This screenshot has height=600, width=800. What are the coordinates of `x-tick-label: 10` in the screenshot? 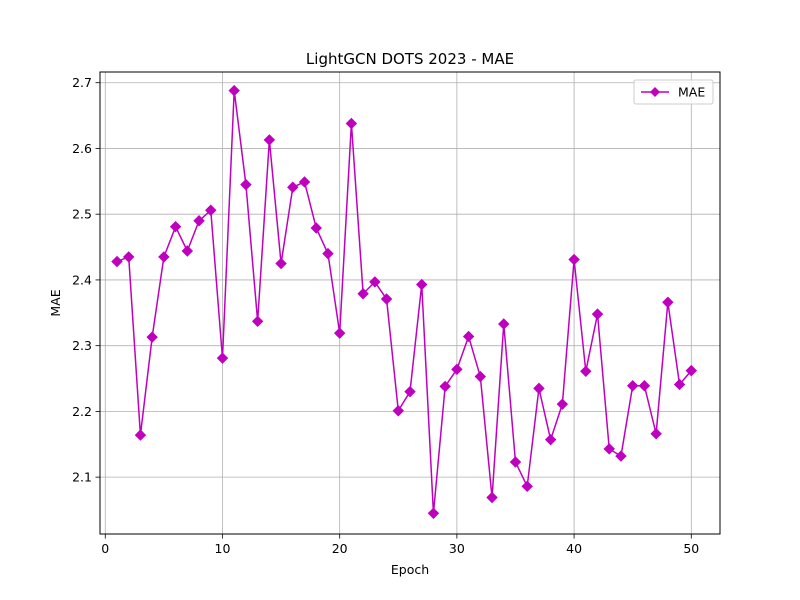 It's located at (223, 548).